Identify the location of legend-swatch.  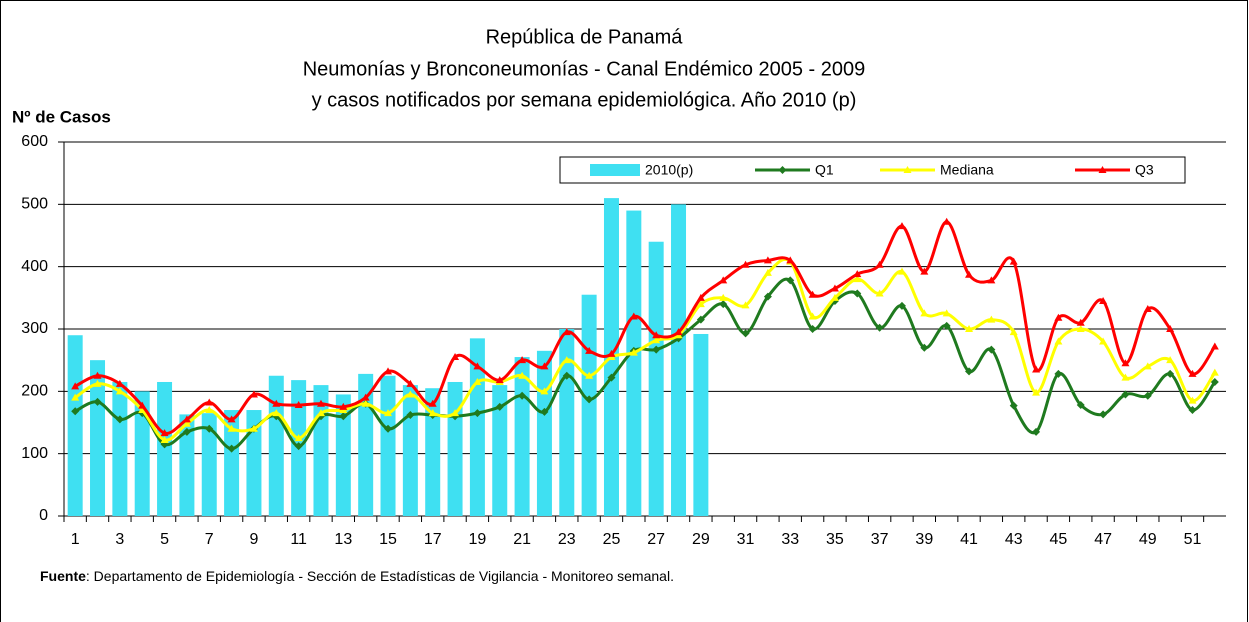
(615, 170).